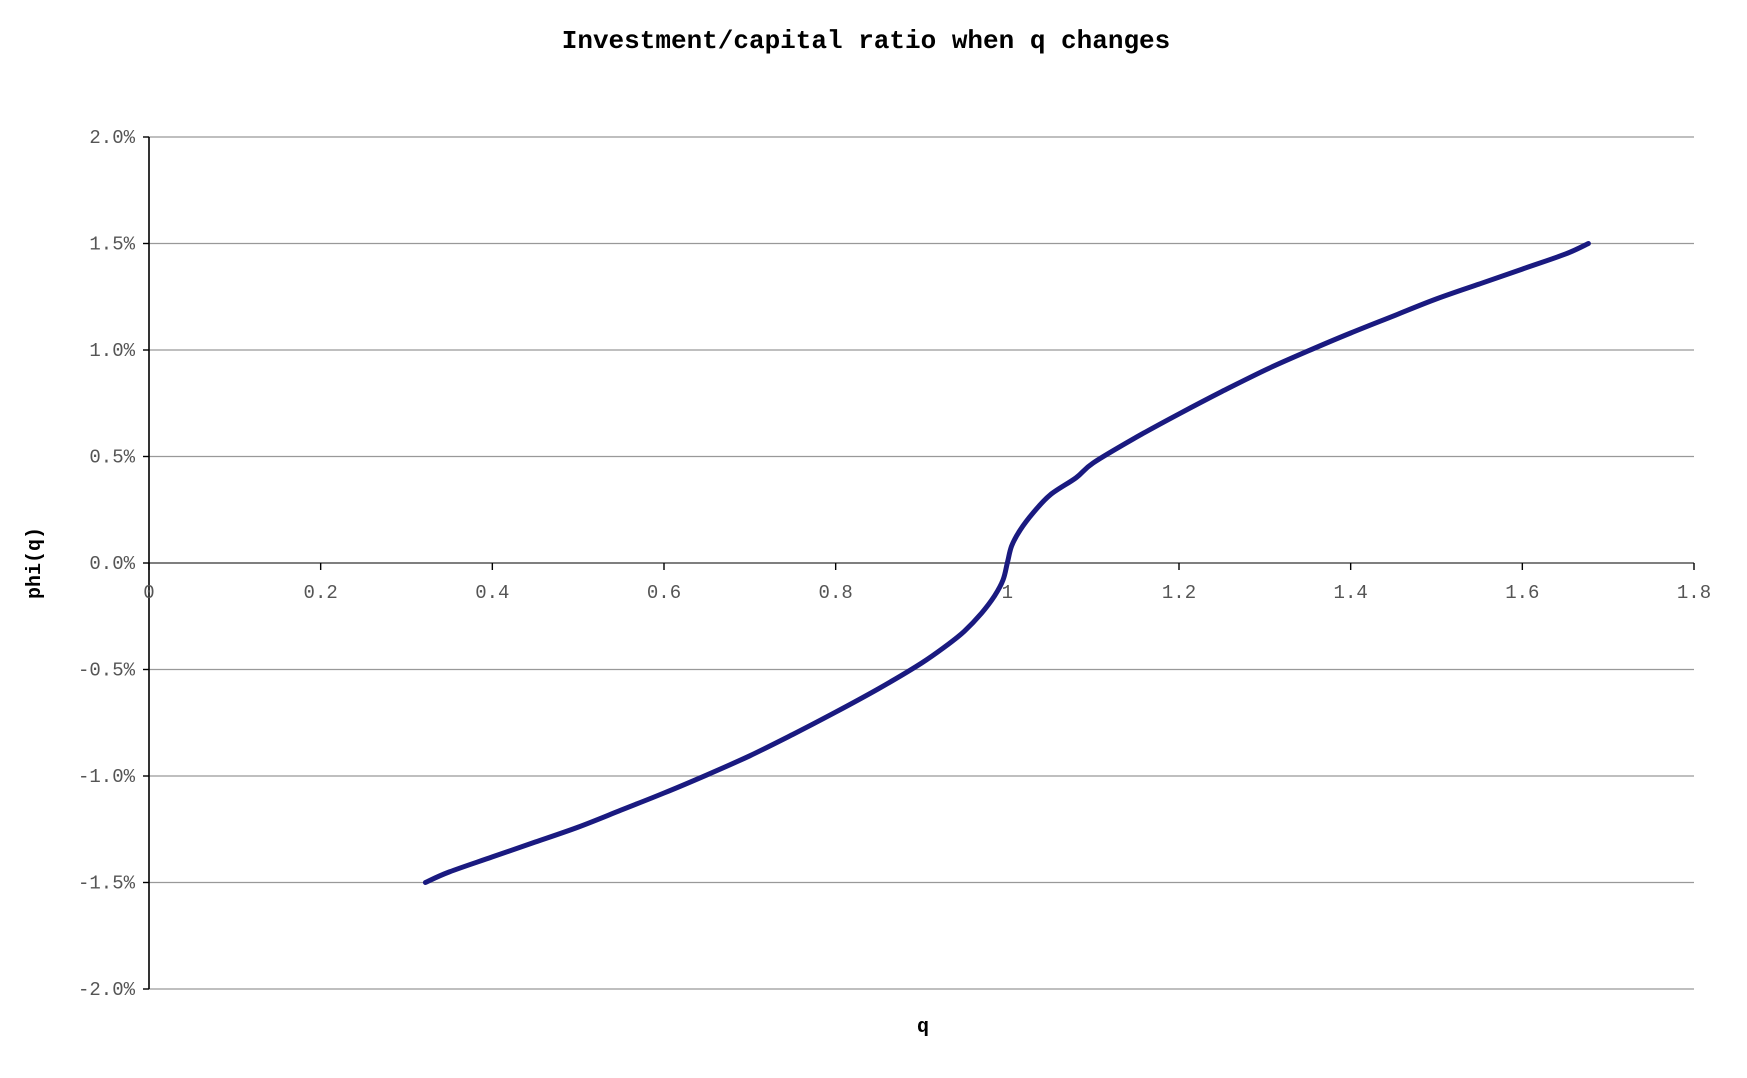 This screenshot has width=1747, height=1078. I want to click on y-tick-label: -1.0%, so click(107, 777).